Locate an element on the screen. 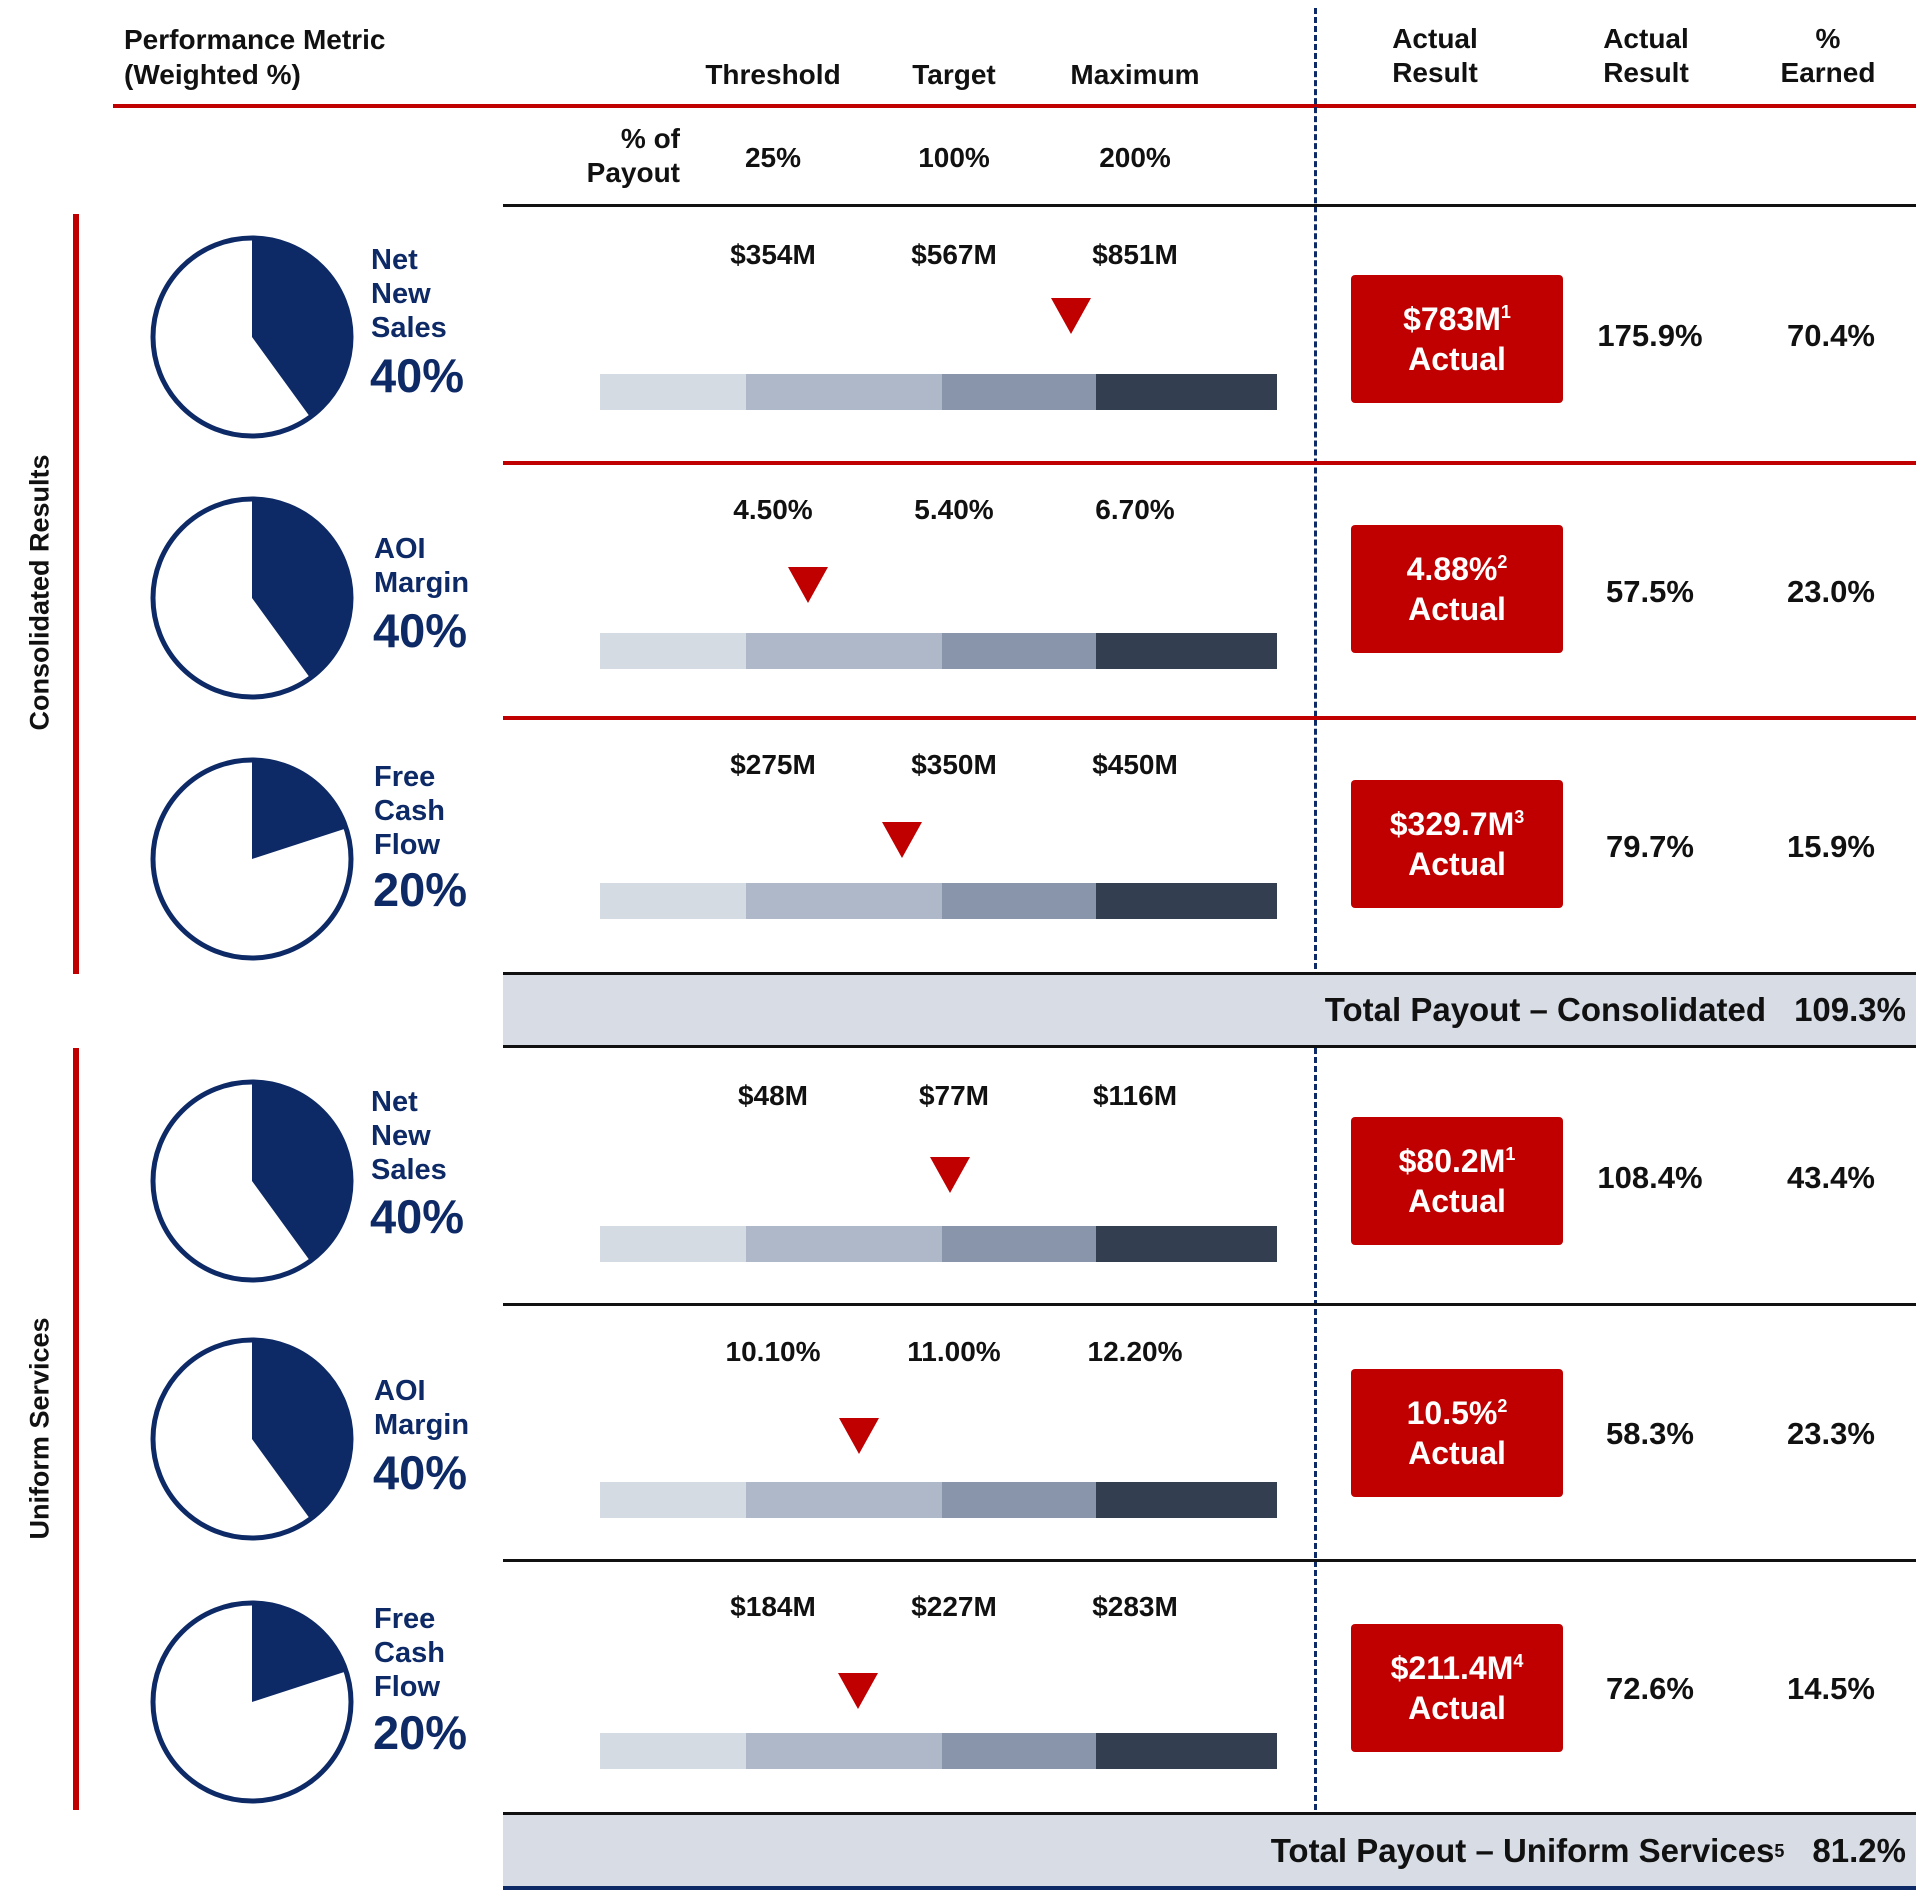 This screenshot has height=1896, width=1926. dashed-separator-top is located at coordinates (1315, 493).